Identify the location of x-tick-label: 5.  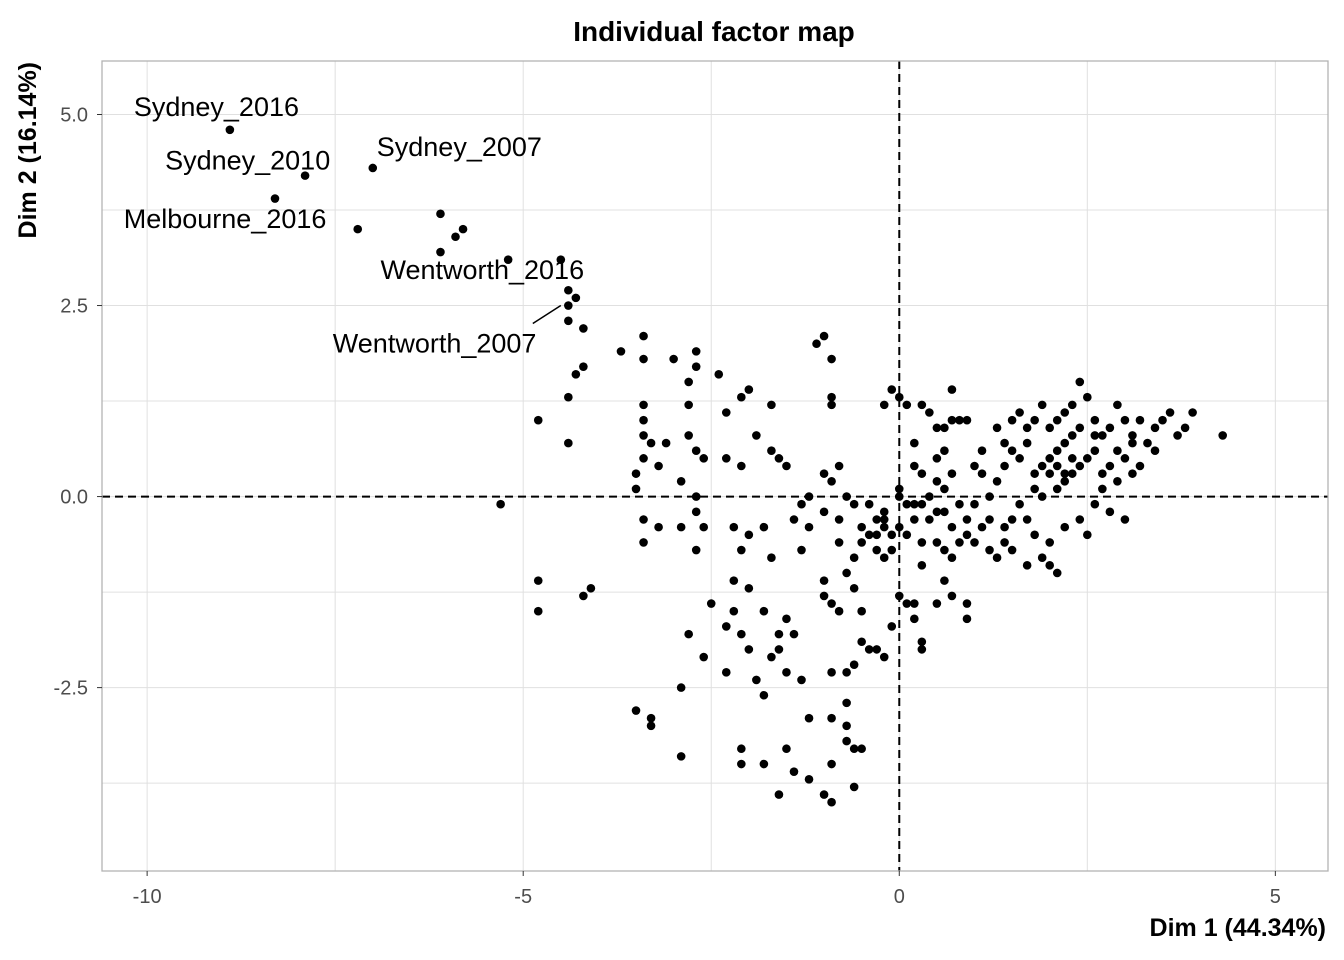
(1275, 897).